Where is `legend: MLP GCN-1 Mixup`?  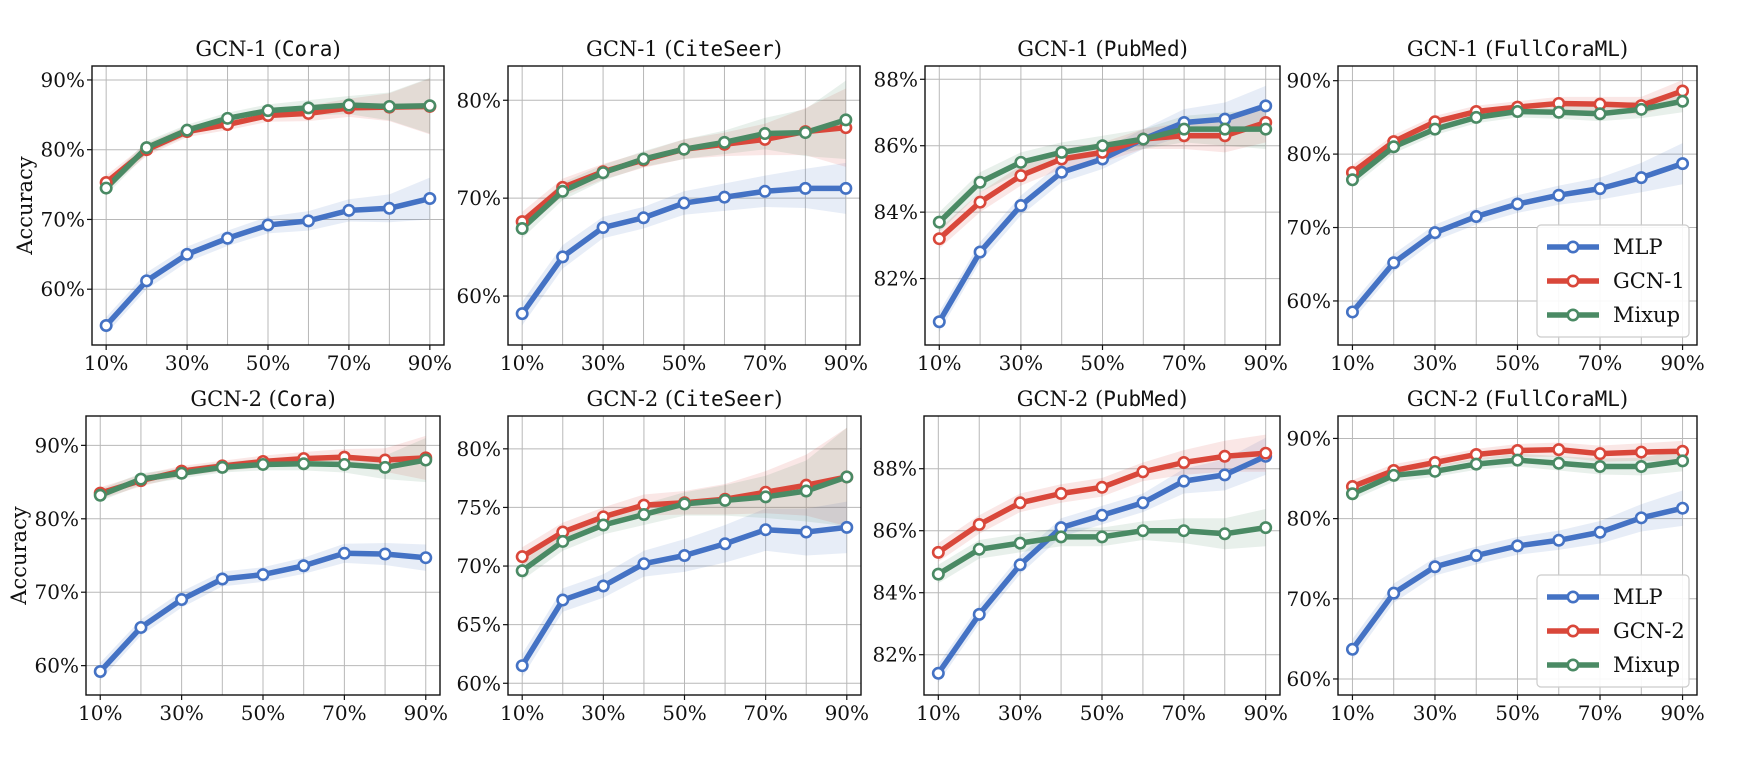 legend: MLP GCN-1 Mixup is located at coordinates (1613, 281).